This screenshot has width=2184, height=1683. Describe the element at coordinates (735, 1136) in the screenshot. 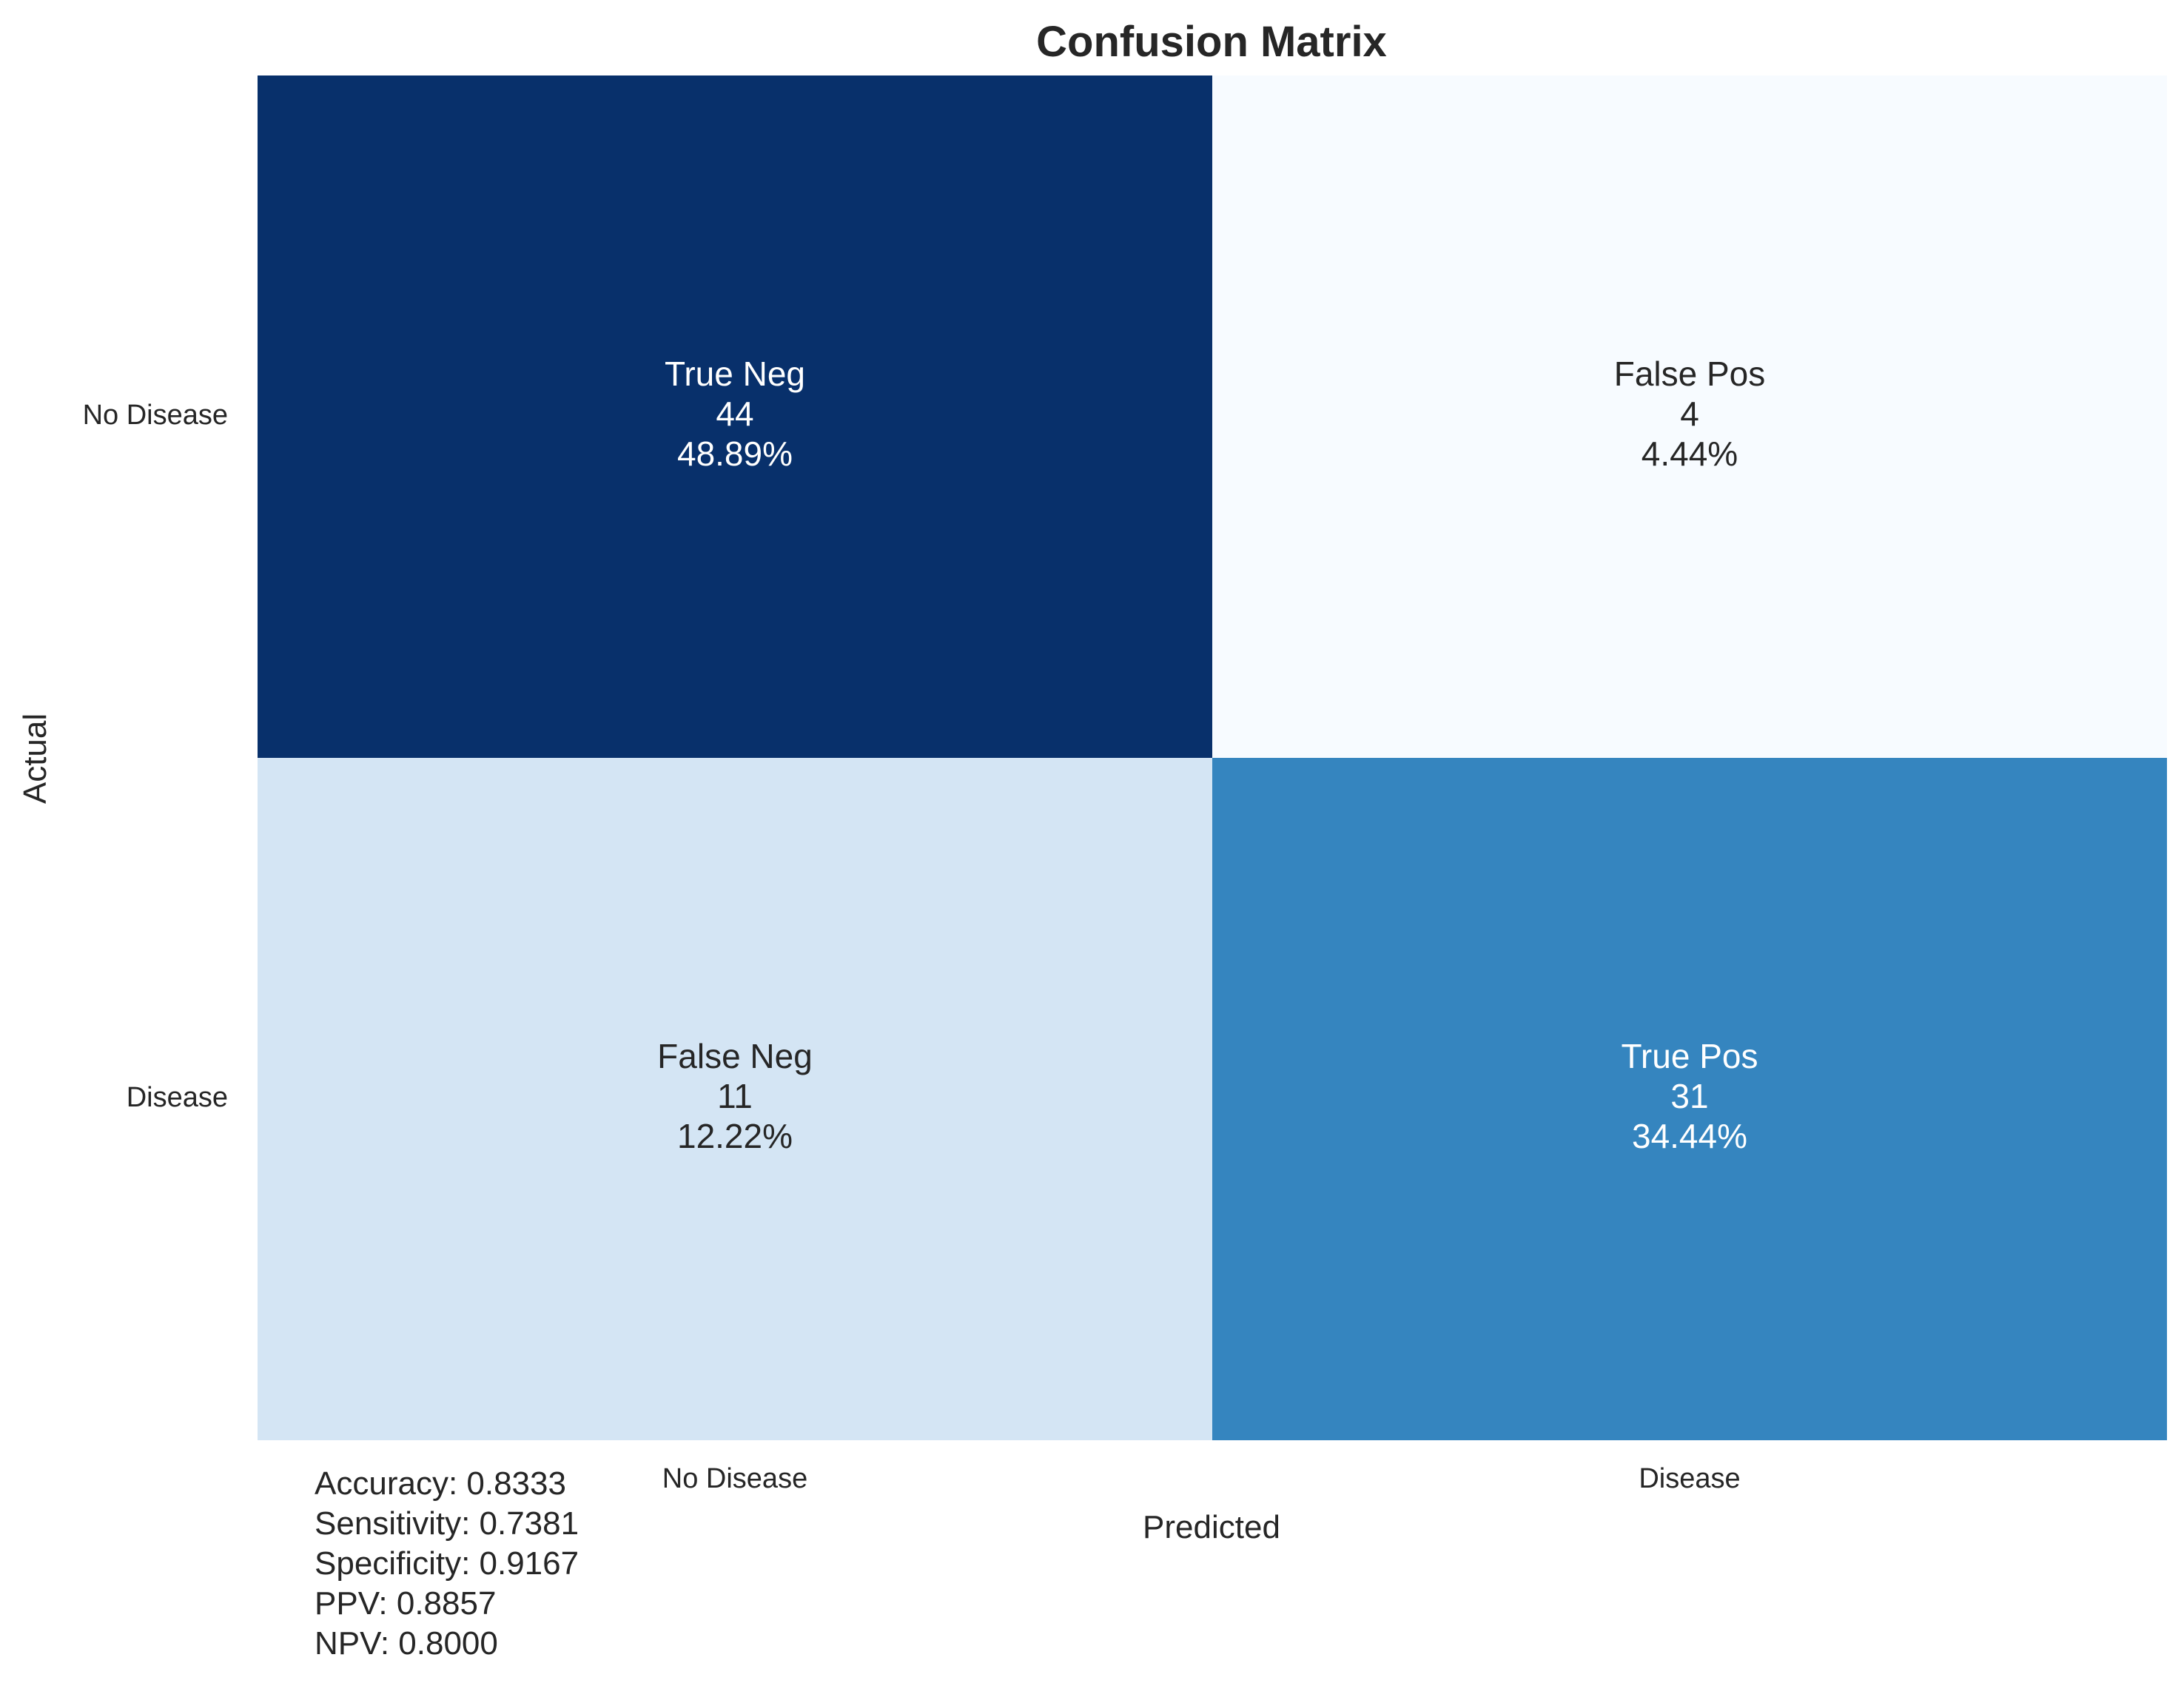

I see `cell-percent: 12.22%` at that location.